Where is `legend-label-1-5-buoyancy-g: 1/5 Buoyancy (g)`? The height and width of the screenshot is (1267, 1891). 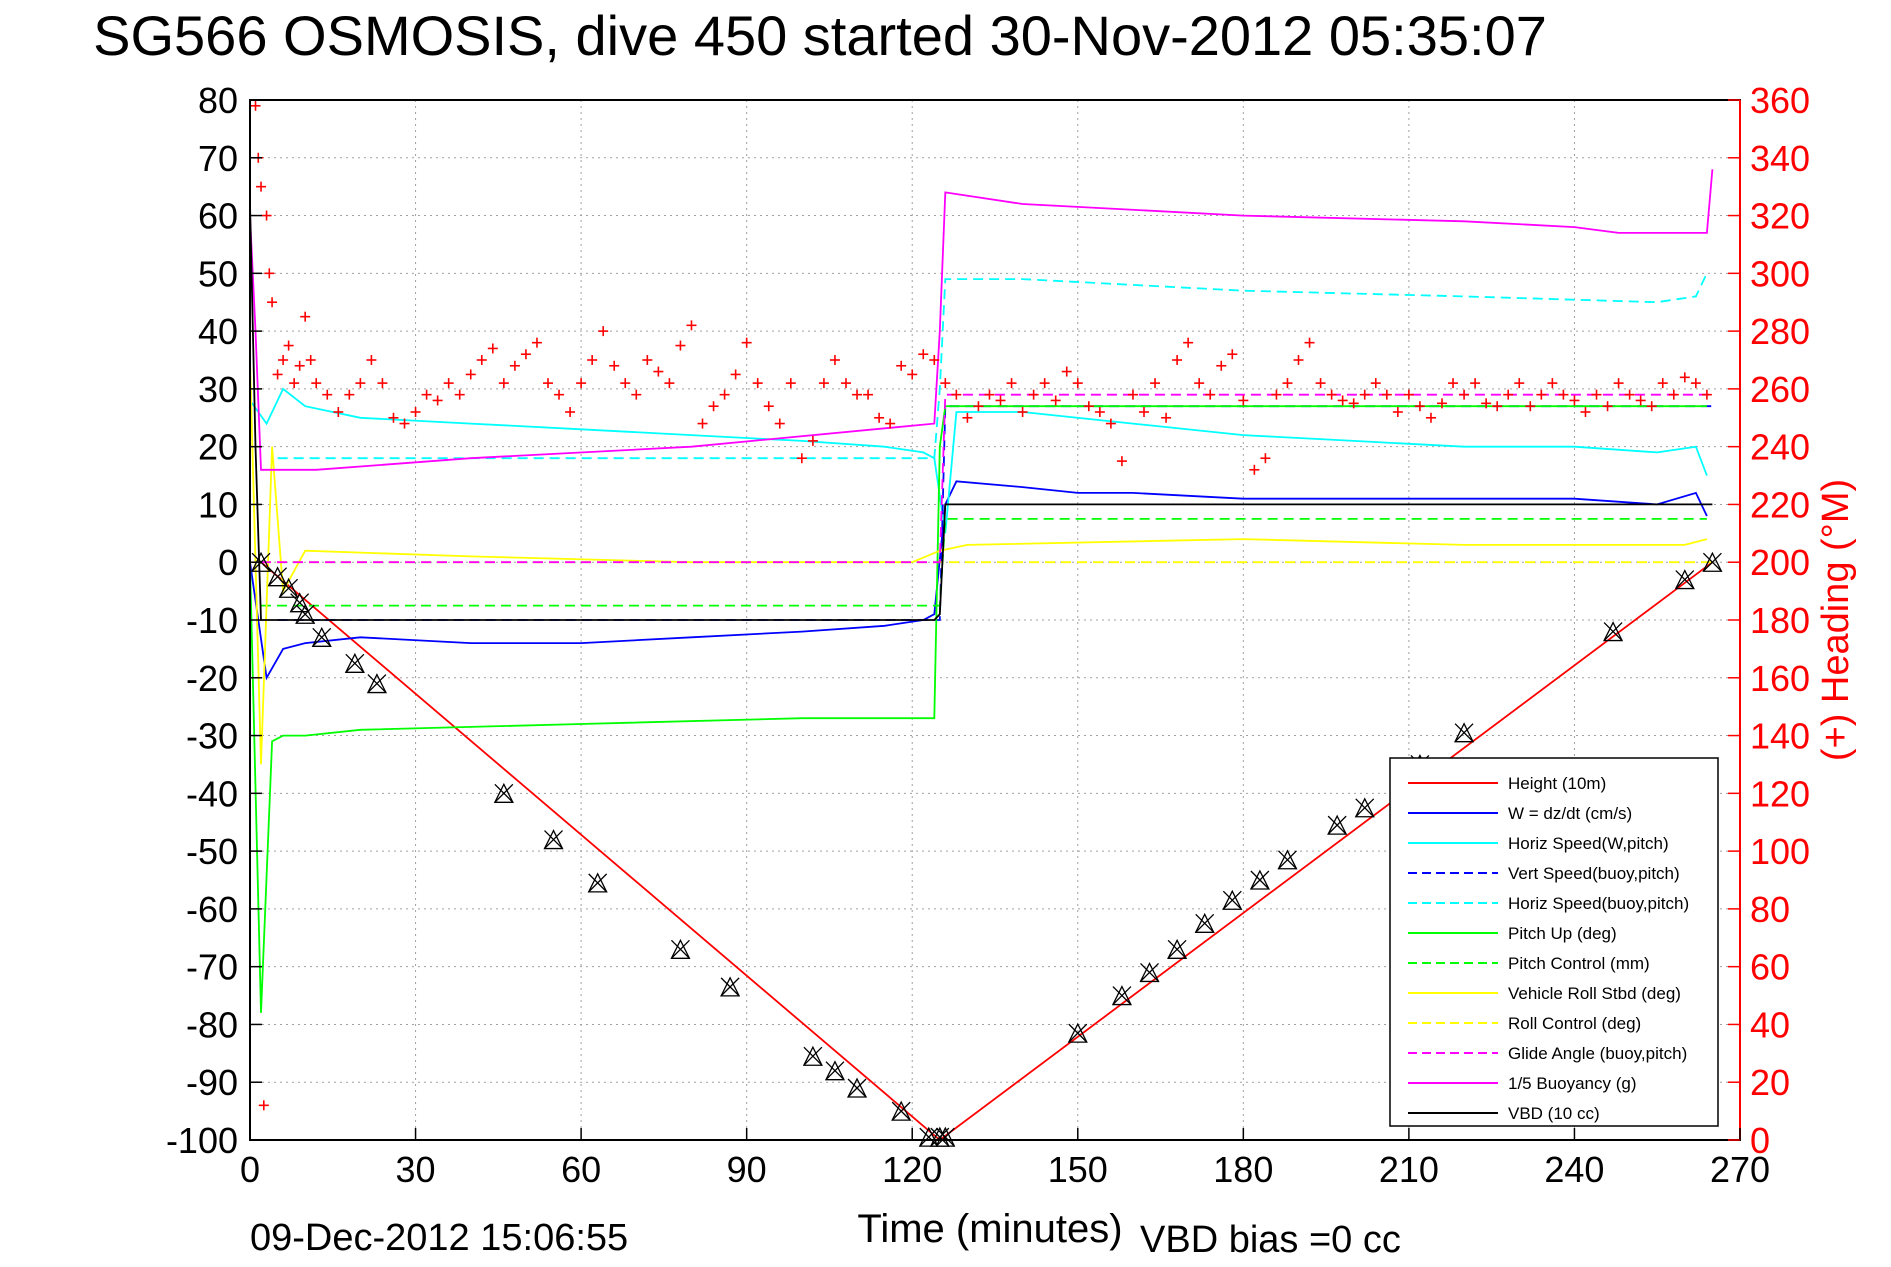
legend-label-1-5-buoyancy-g: 1/5 Buoyancy (g) is located at coordinates (1572, 1083).